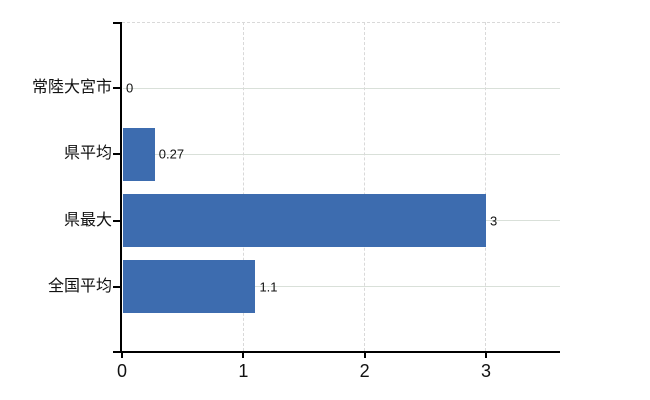 Image resolution: width=650 pixels, height=400 pixels. What do you see at coordinates (71, 88) in the screenshot?
I see `category-label: 常陸大宮市` at bounding box center [71, 88].